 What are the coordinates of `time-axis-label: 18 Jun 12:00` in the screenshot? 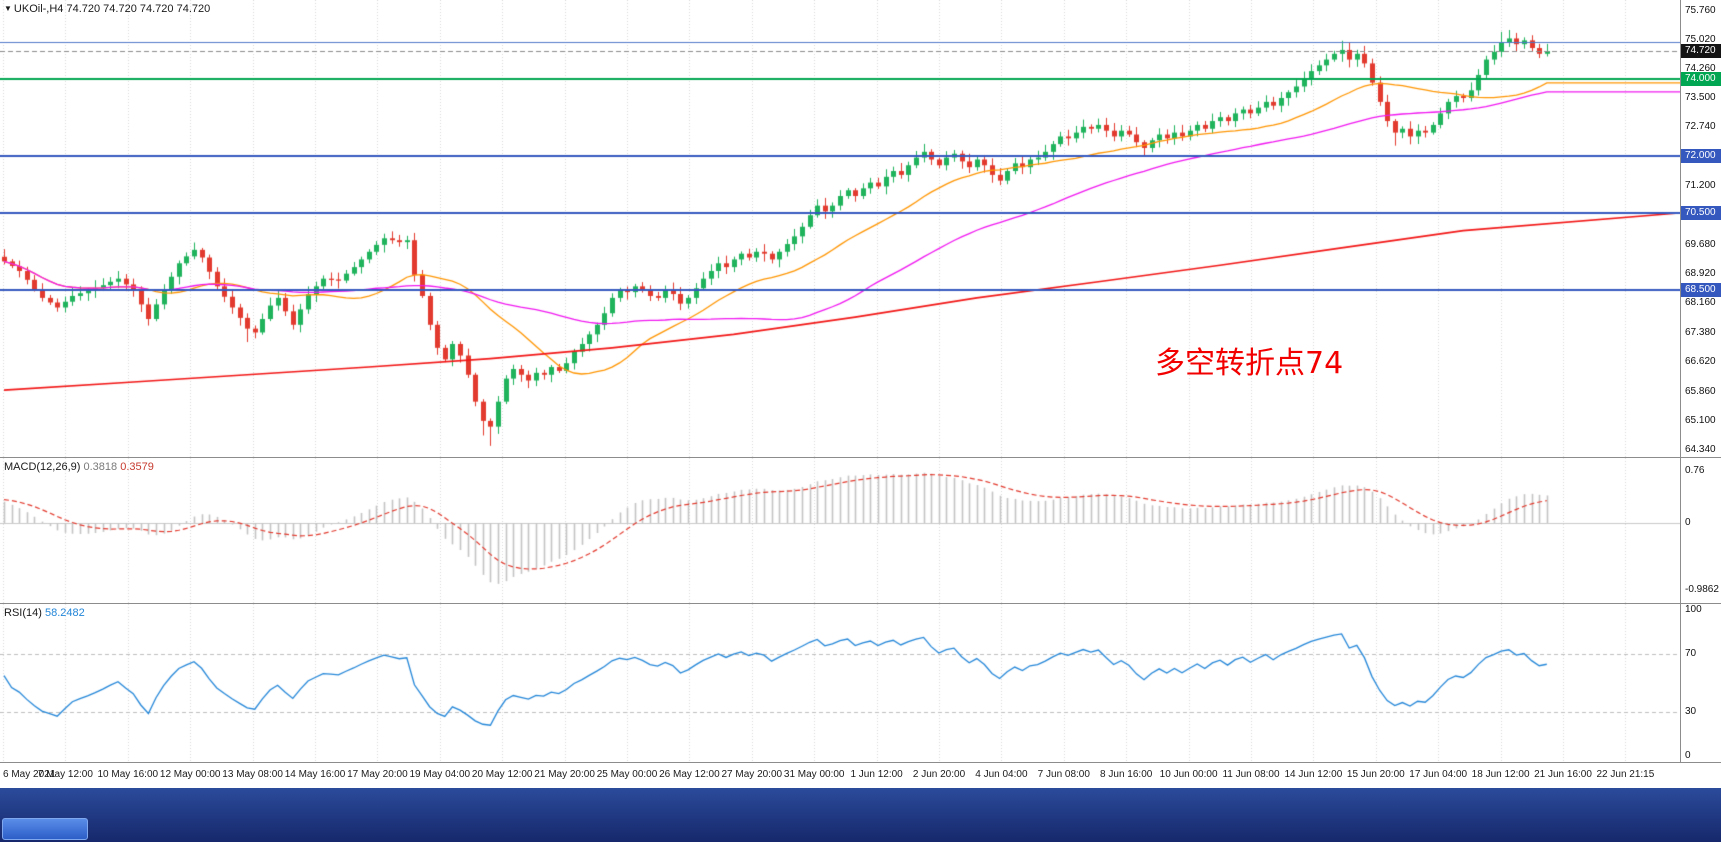 It's located at (1500, 774).